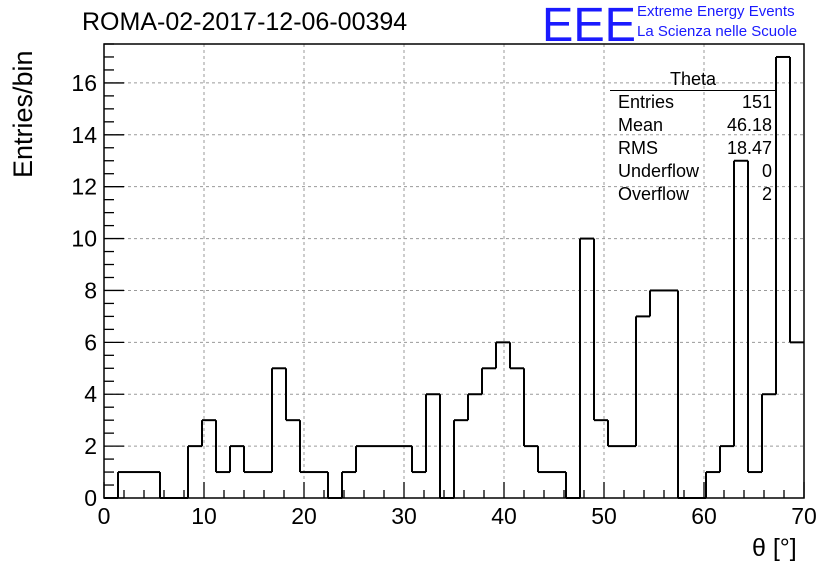 The width and height of the screenshot is (836, 572). Describe the element at coordinates (245, 22) in the screenshot. I see `run-title: ROMA-02-2017-12-06-00394` at that location.